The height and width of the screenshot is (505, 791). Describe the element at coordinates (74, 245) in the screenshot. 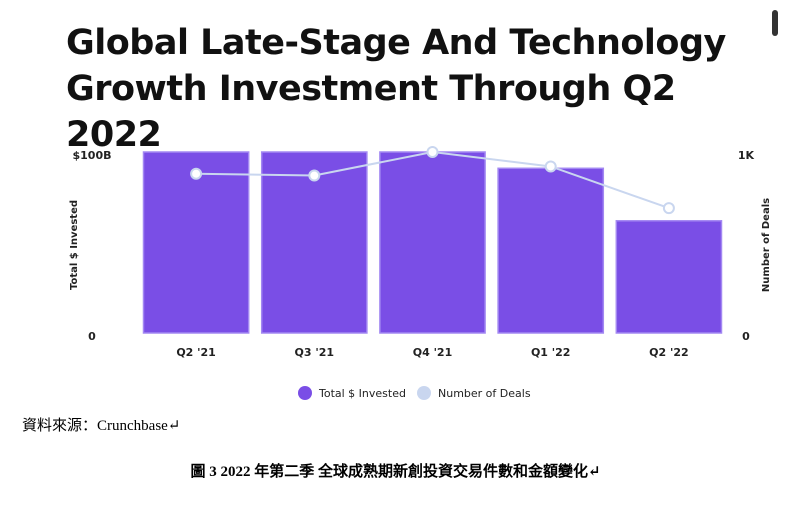

I see `y-axis-title: Total $ Invested` at that location.